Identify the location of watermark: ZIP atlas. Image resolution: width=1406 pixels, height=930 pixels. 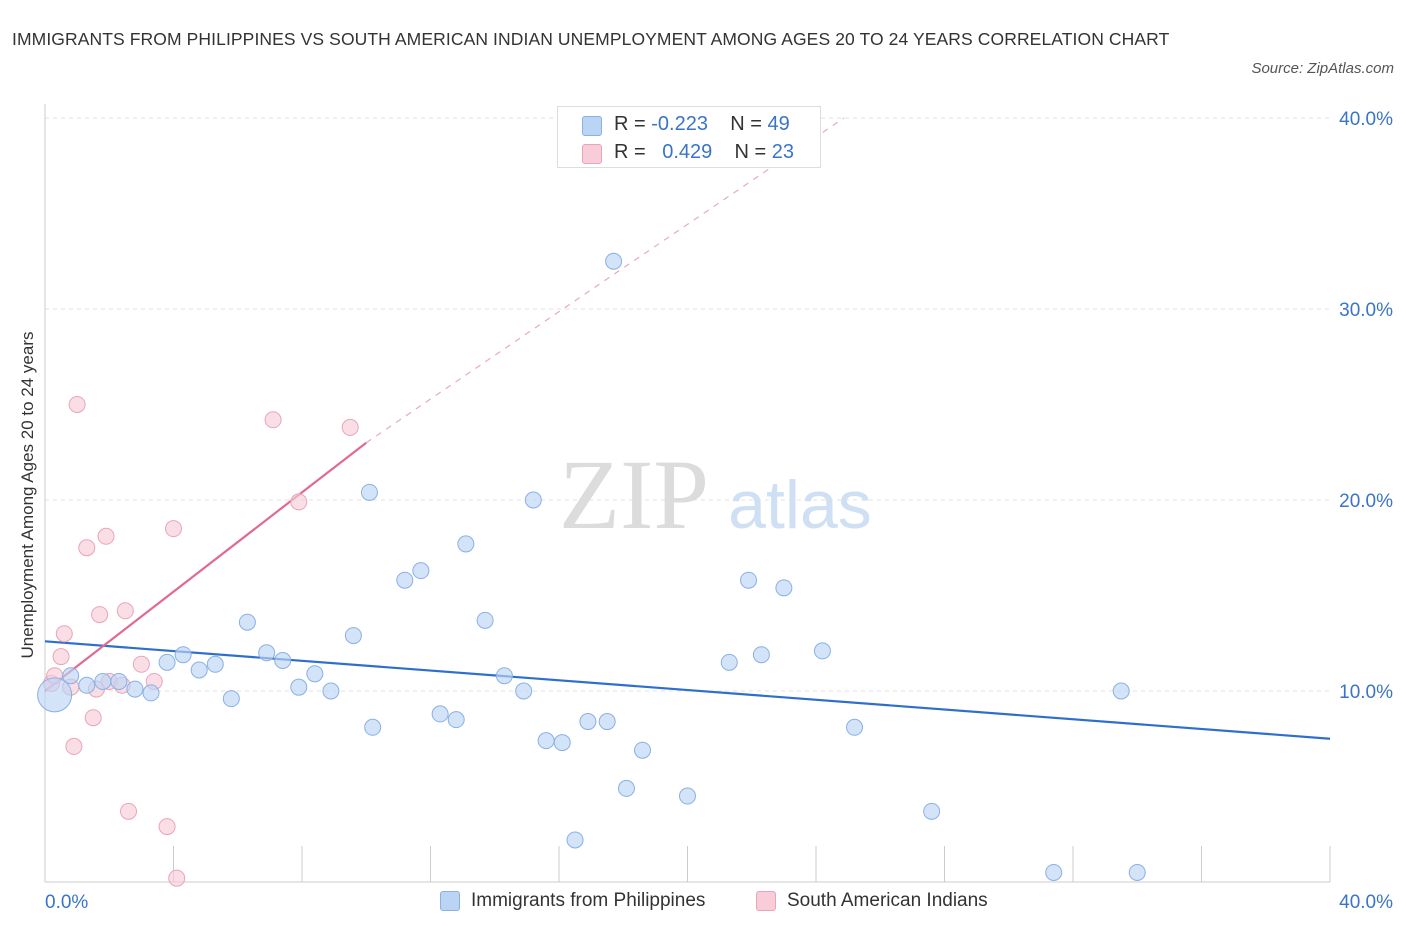
(715, 494).